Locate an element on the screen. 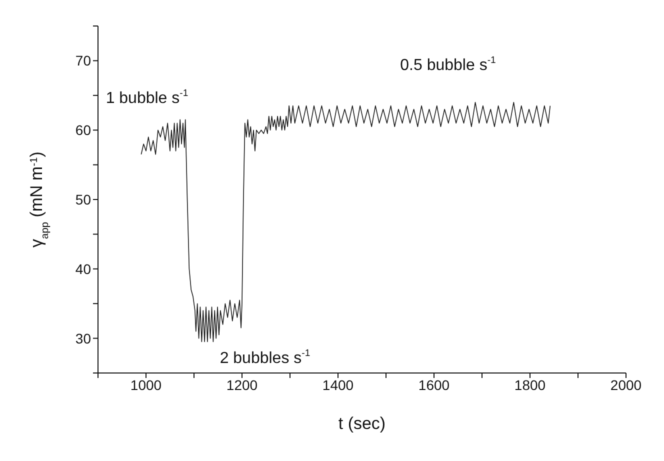 The height and width of the screenshot is (461, 664). y-tick-label: 50 is located at coordinates (83, 199).